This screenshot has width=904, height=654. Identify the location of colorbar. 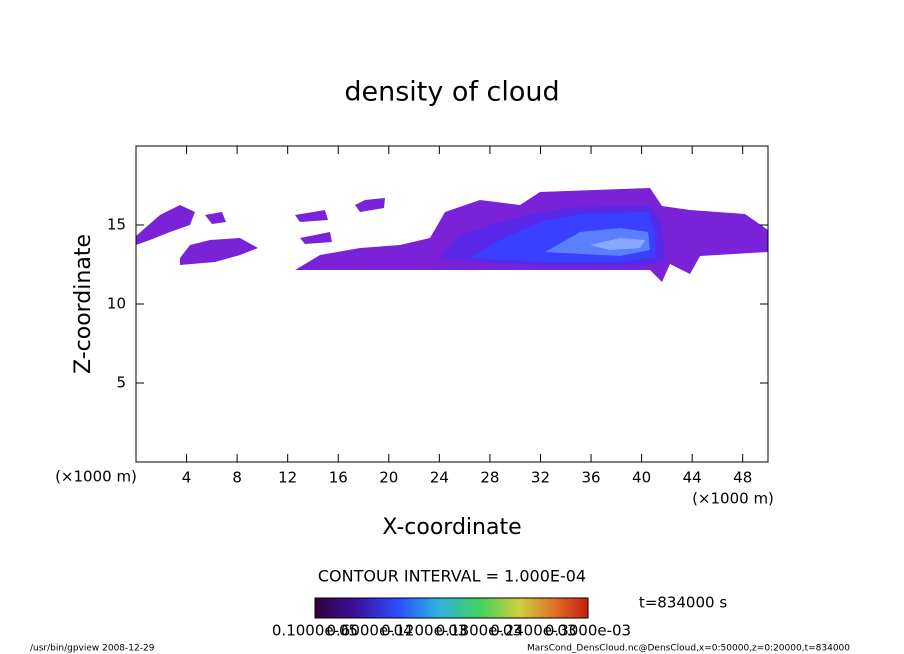
(451, 608).